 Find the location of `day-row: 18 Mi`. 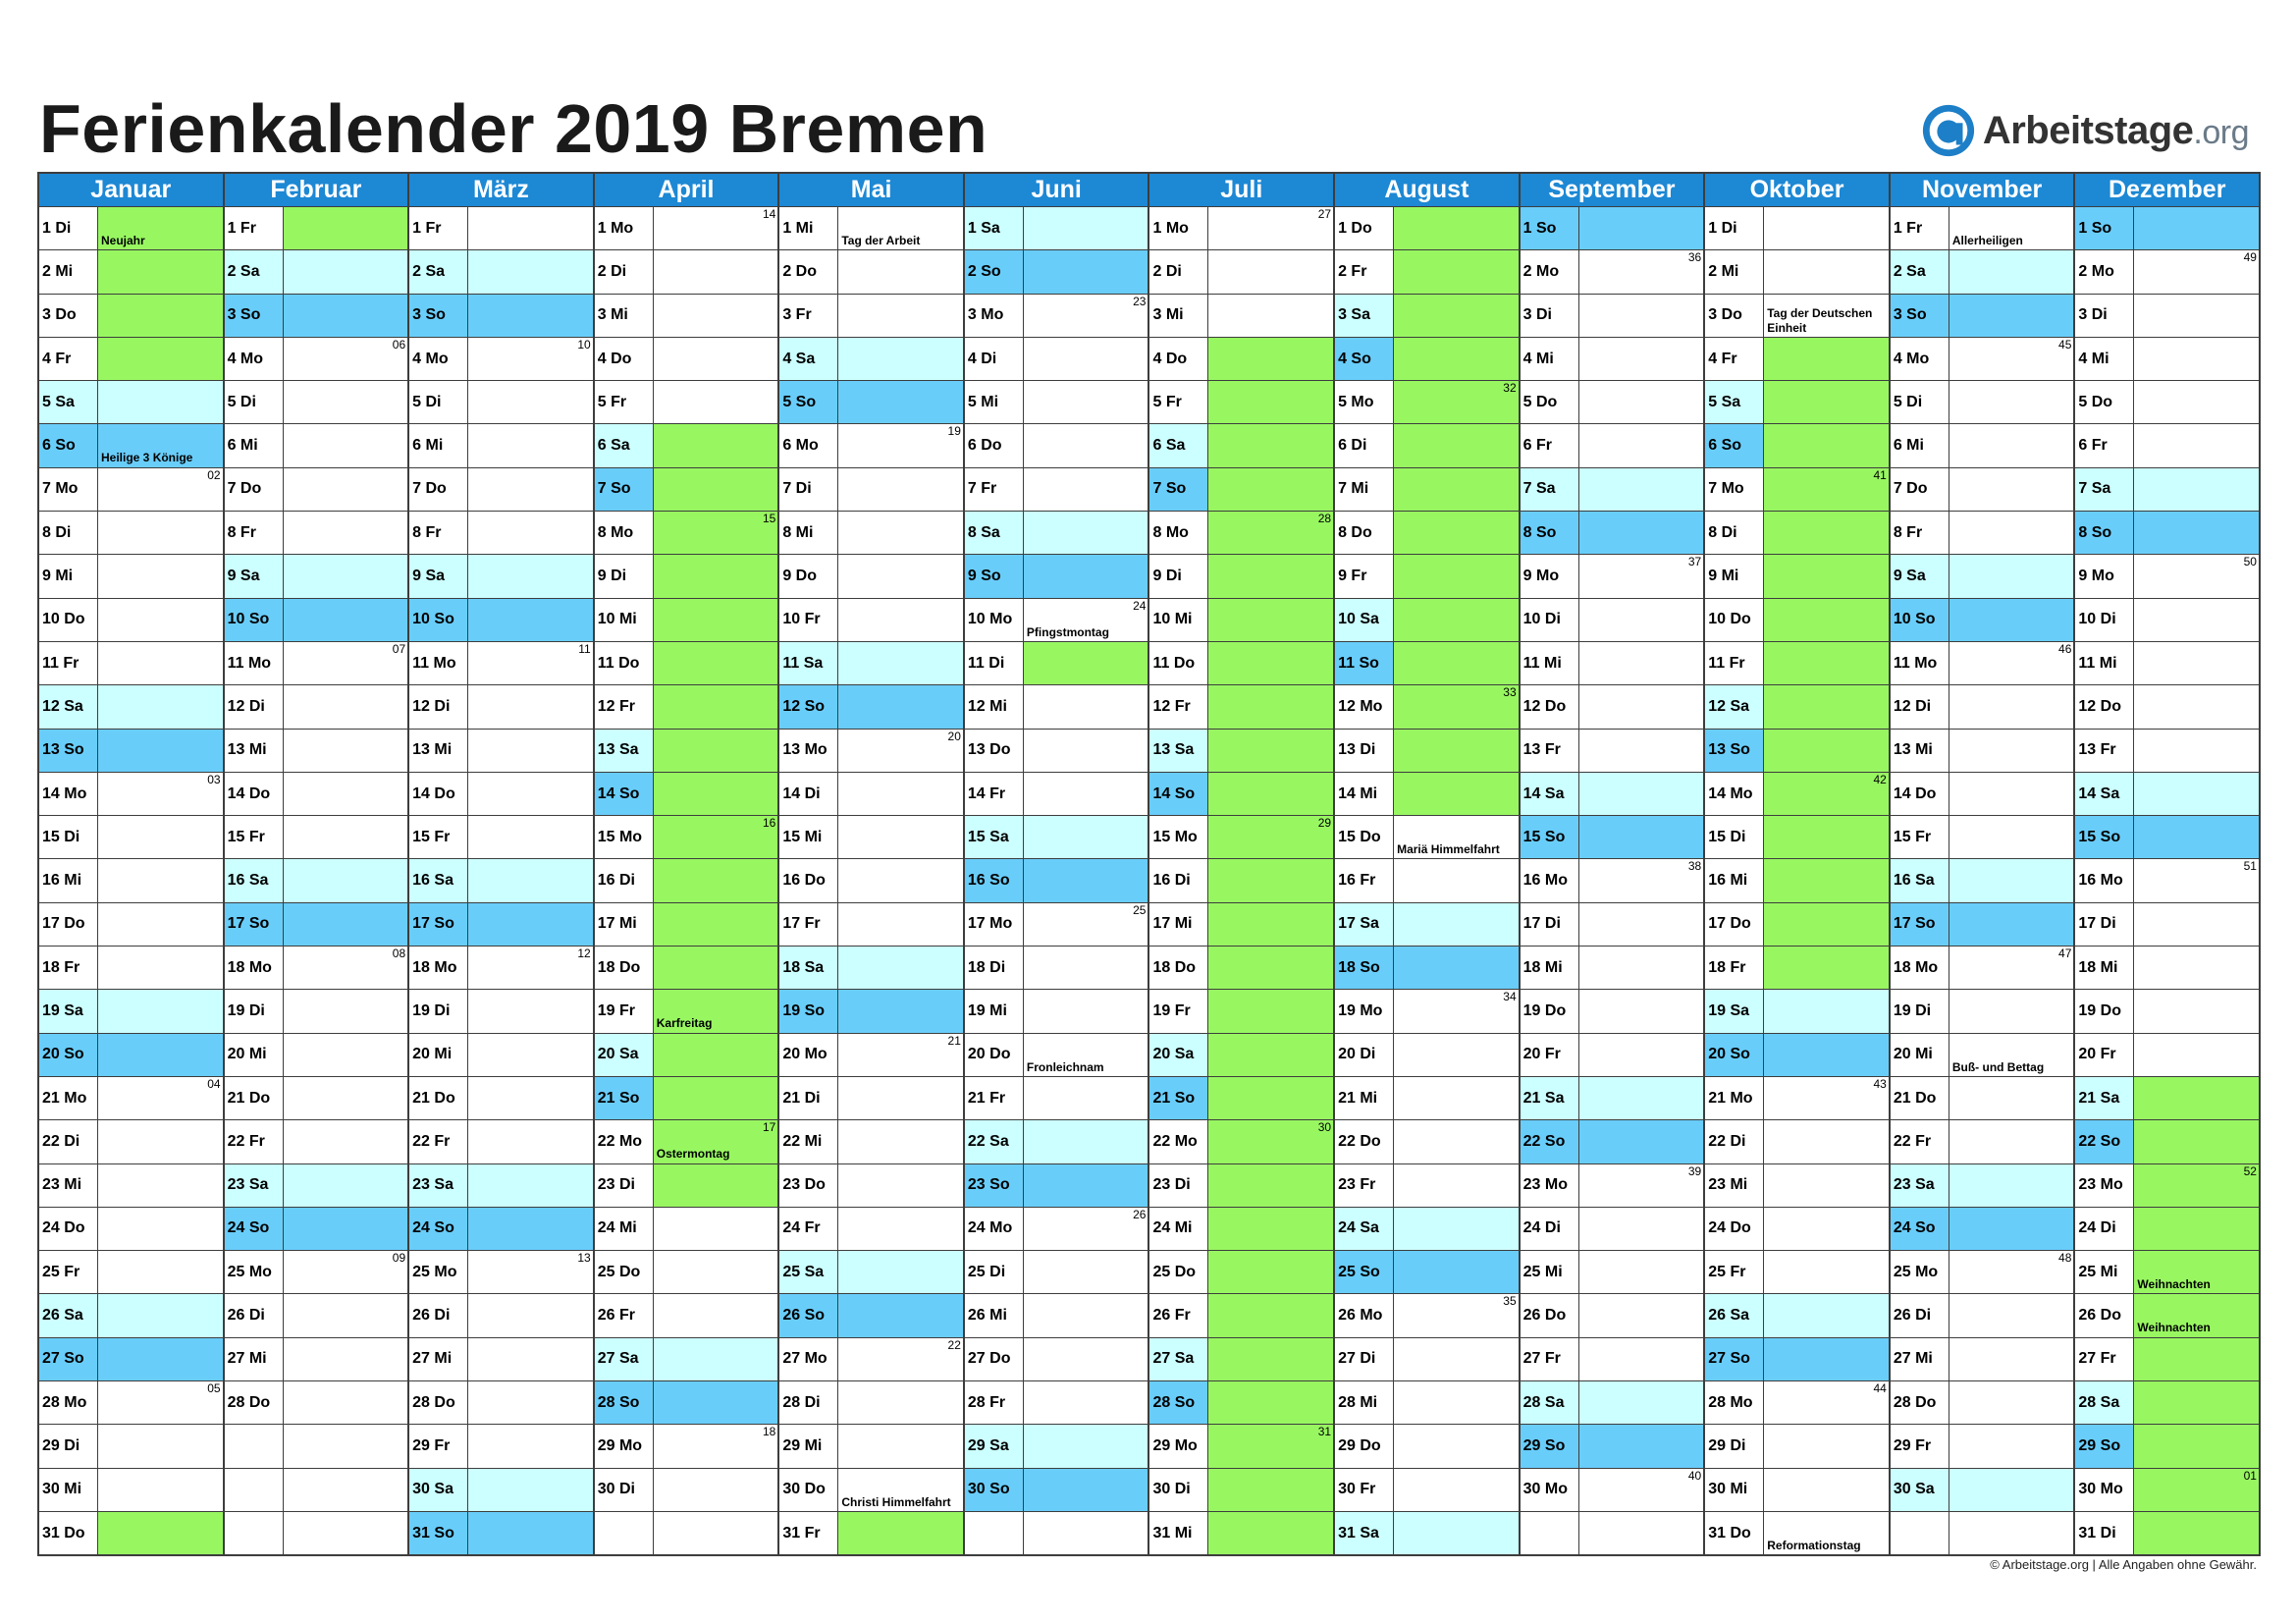

day-row: 18 Mi is located at coordinates (2167, 968).